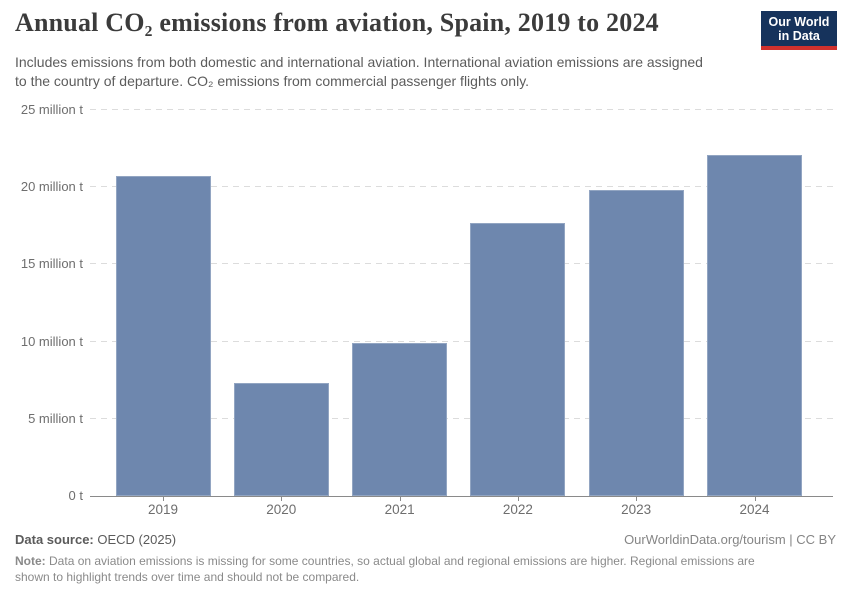 The height and width of the screenshot is (600, 850). I want to click on x-tick-2022, so click(518, 498).